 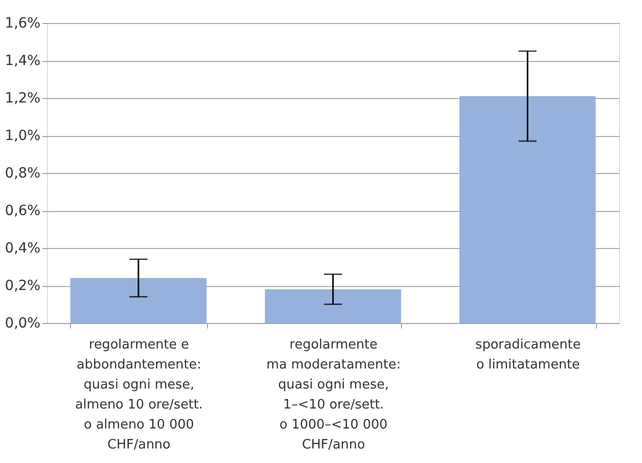 What do you see at coordinates (22, 98) in the screenshot?
I see `y-tick-label: 1,2%` at bounding box center [22, 98].